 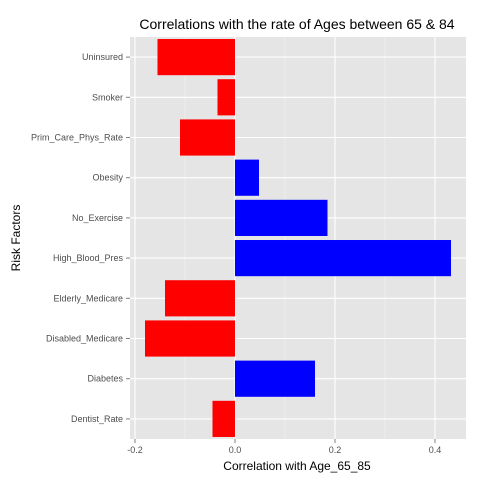 What do you see at coordinates (84, 339) in the screenshot?
I see `y-tick-label: Disabled_Medicare` at bounding box center [84, 339].